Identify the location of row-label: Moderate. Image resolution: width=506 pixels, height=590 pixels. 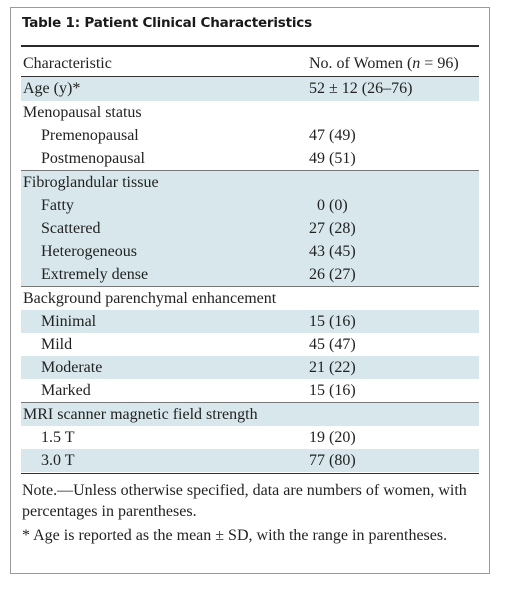
(72, 367).